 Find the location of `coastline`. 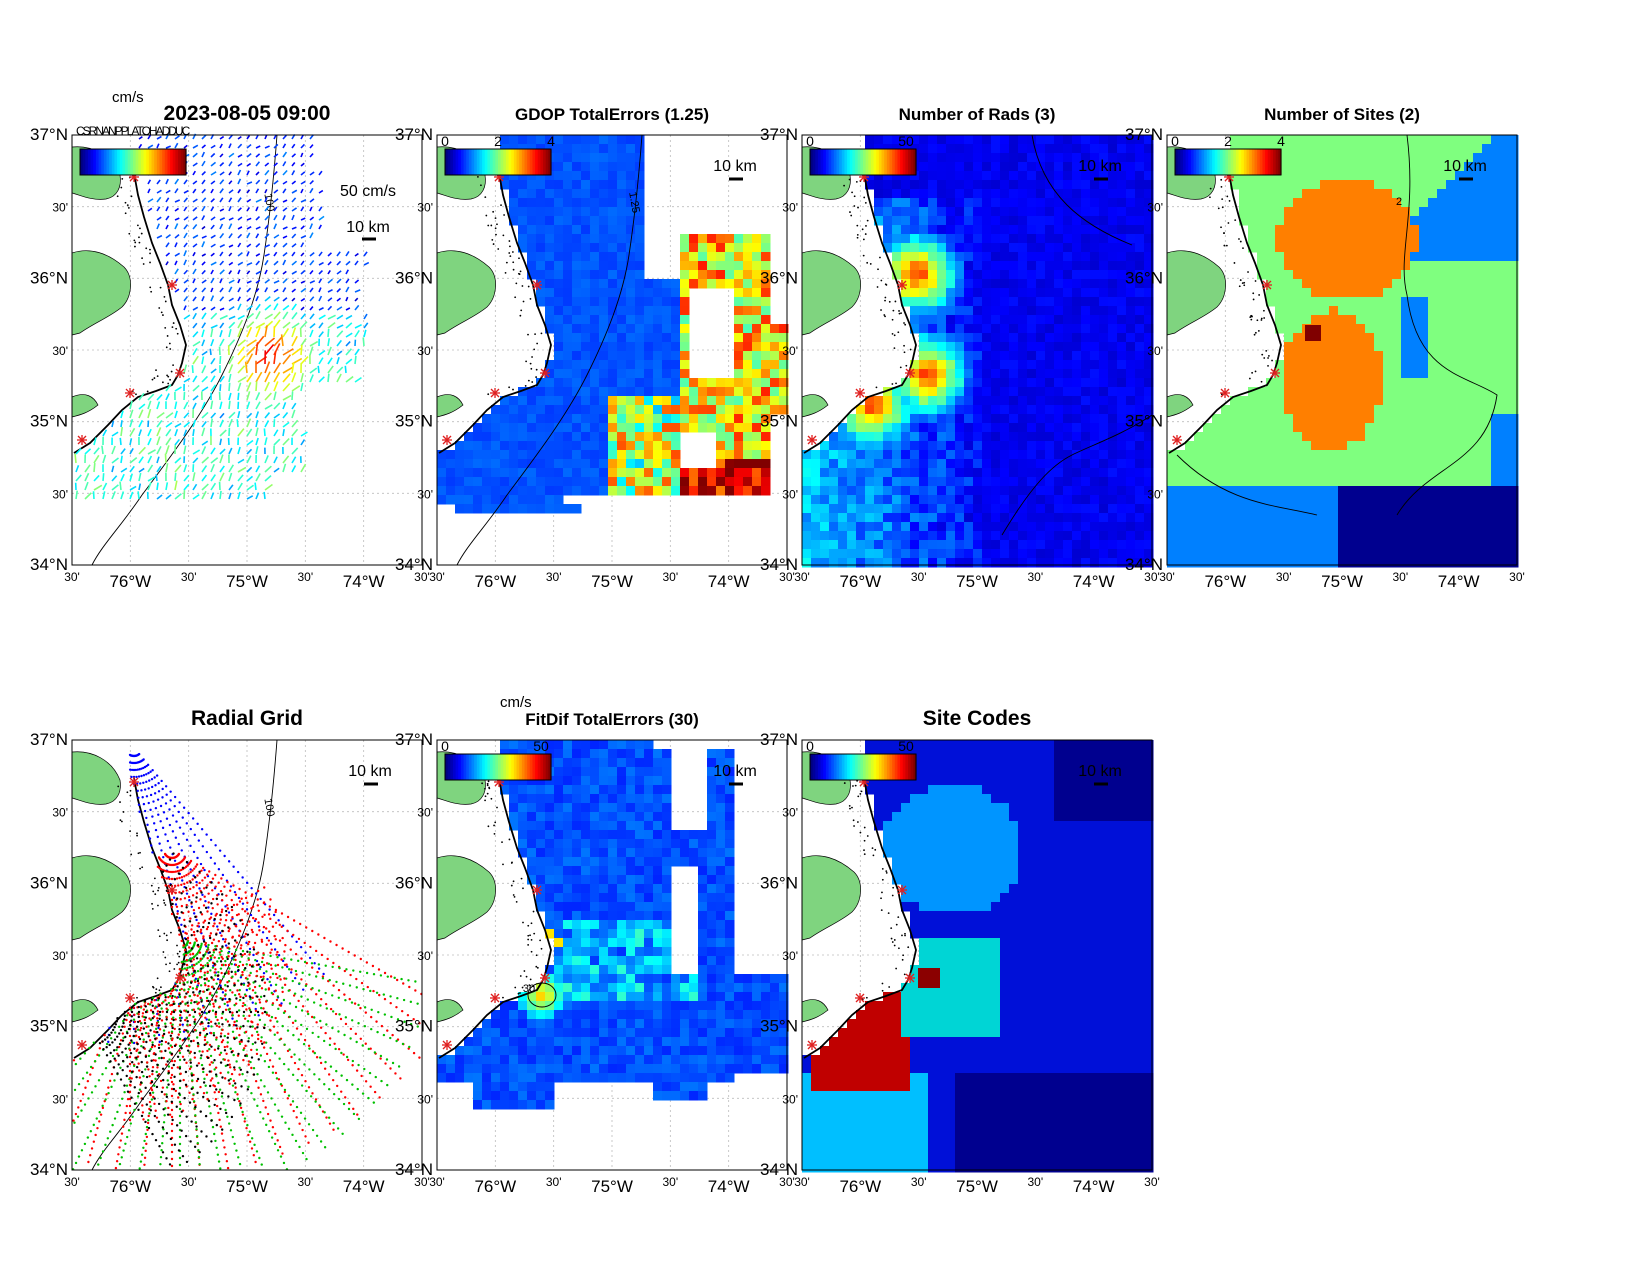

coastline is located at coordinates (860, 313).